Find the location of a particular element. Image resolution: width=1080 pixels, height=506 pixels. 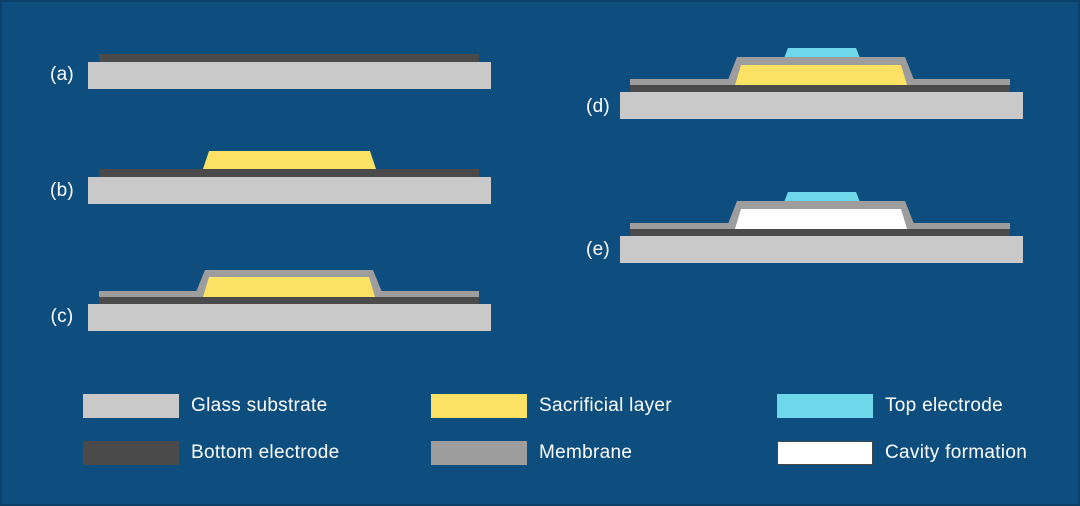

panel-e-label: (e) is located at coordinates (598, 249).